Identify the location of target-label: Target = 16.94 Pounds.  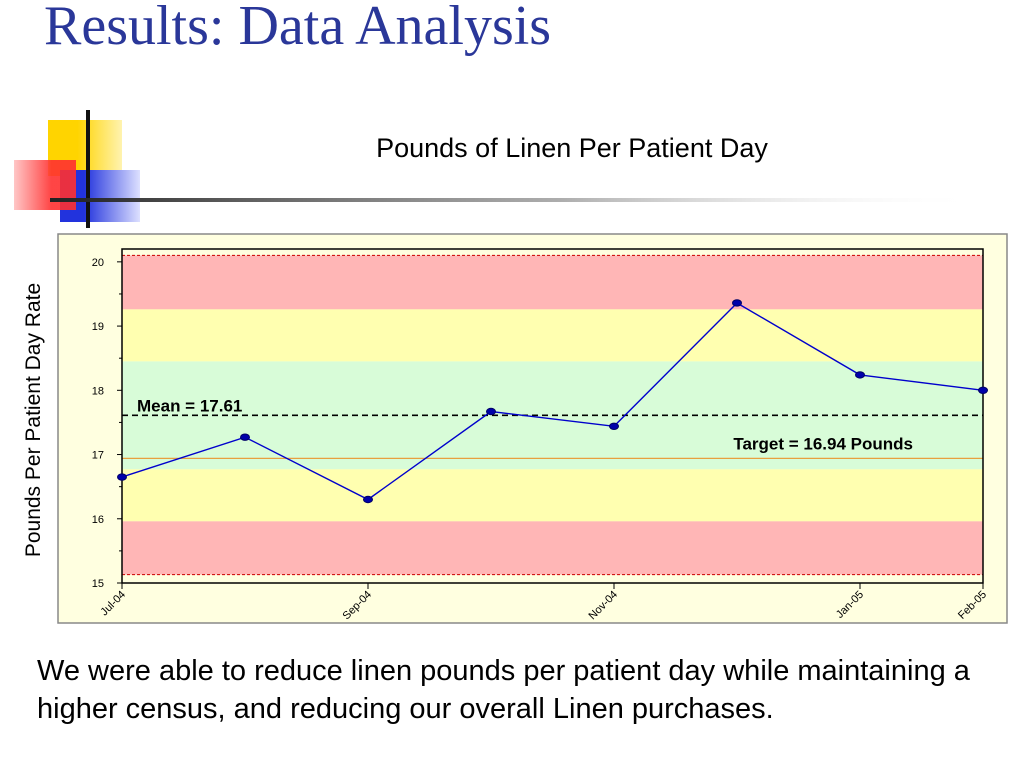
(823, 443).